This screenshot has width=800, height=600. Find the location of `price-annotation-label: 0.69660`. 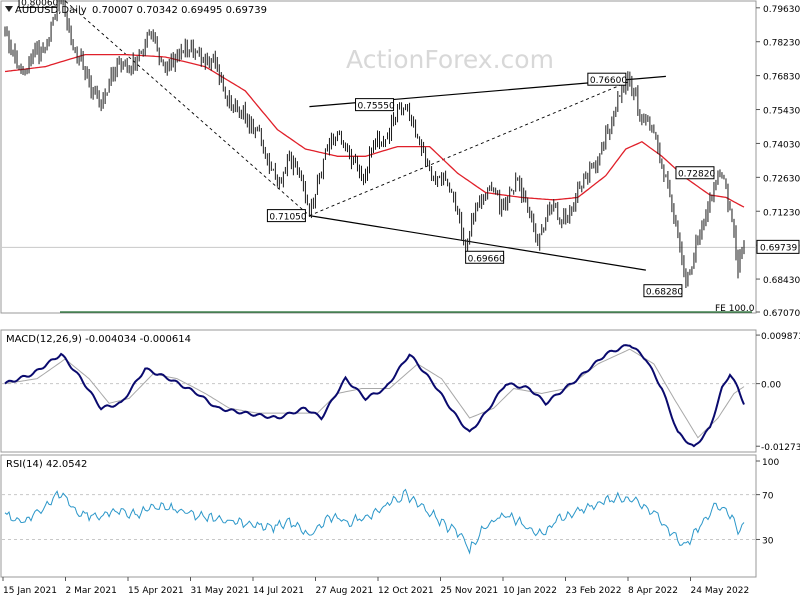

price-annotation-label: 0.69660 is located at coordinates (486, 259).